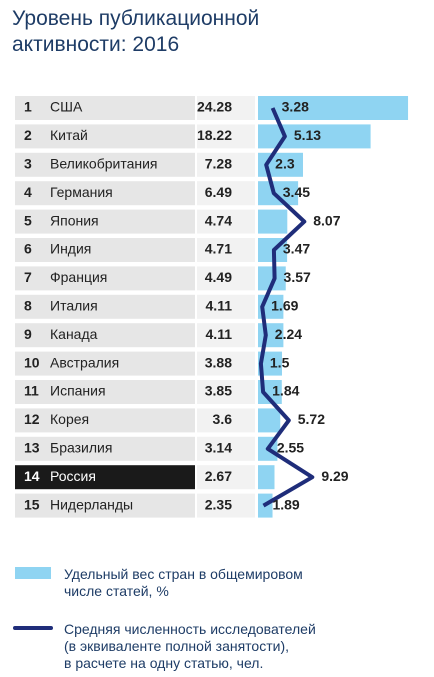  I want to click on value-label: 3.85, so click(218, 391).